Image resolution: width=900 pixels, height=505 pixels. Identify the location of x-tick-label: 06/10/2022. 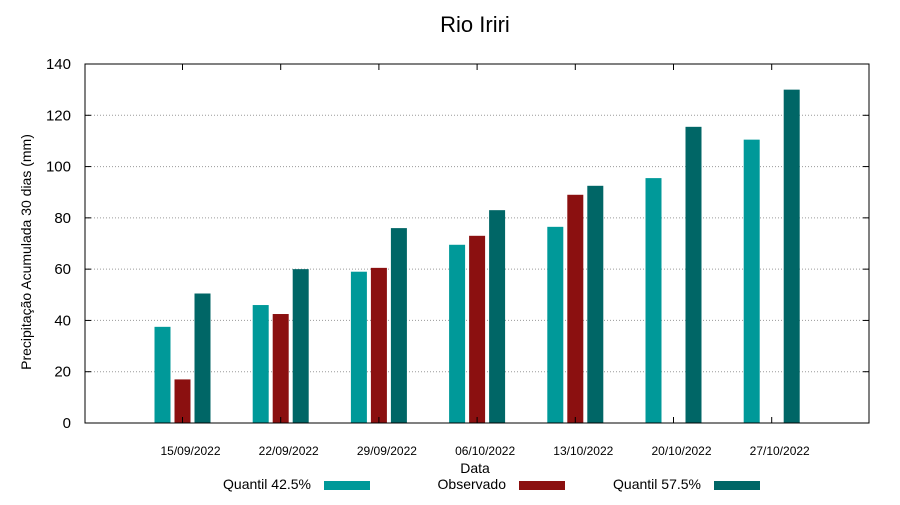
(485, 451).